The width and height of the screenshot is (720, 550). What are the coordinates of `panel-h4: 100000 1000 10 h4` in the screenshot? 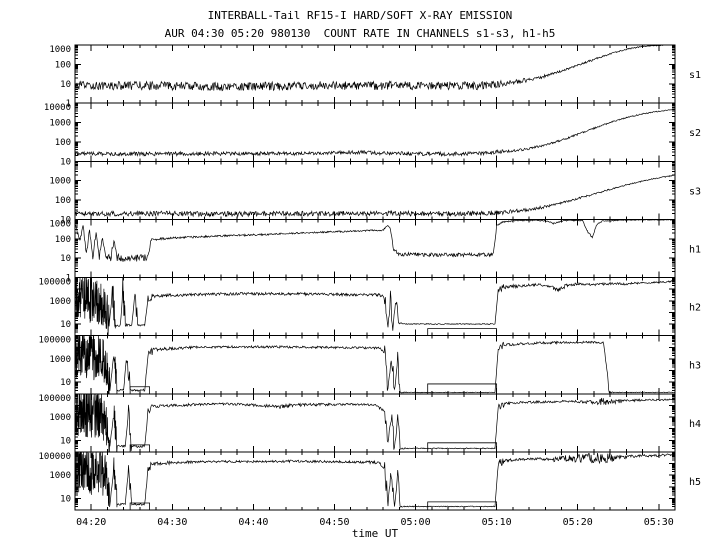 It's located at (369, 423).